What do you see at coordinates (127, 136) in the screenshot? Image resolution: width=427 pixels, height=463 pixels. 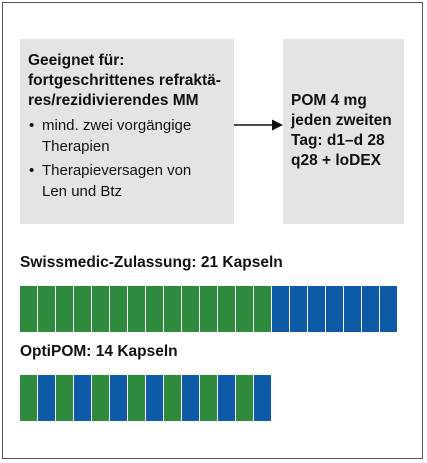 I see `bullet-item: • mind. zwei vorgängige Therapien` at bounding box center [127, 136].